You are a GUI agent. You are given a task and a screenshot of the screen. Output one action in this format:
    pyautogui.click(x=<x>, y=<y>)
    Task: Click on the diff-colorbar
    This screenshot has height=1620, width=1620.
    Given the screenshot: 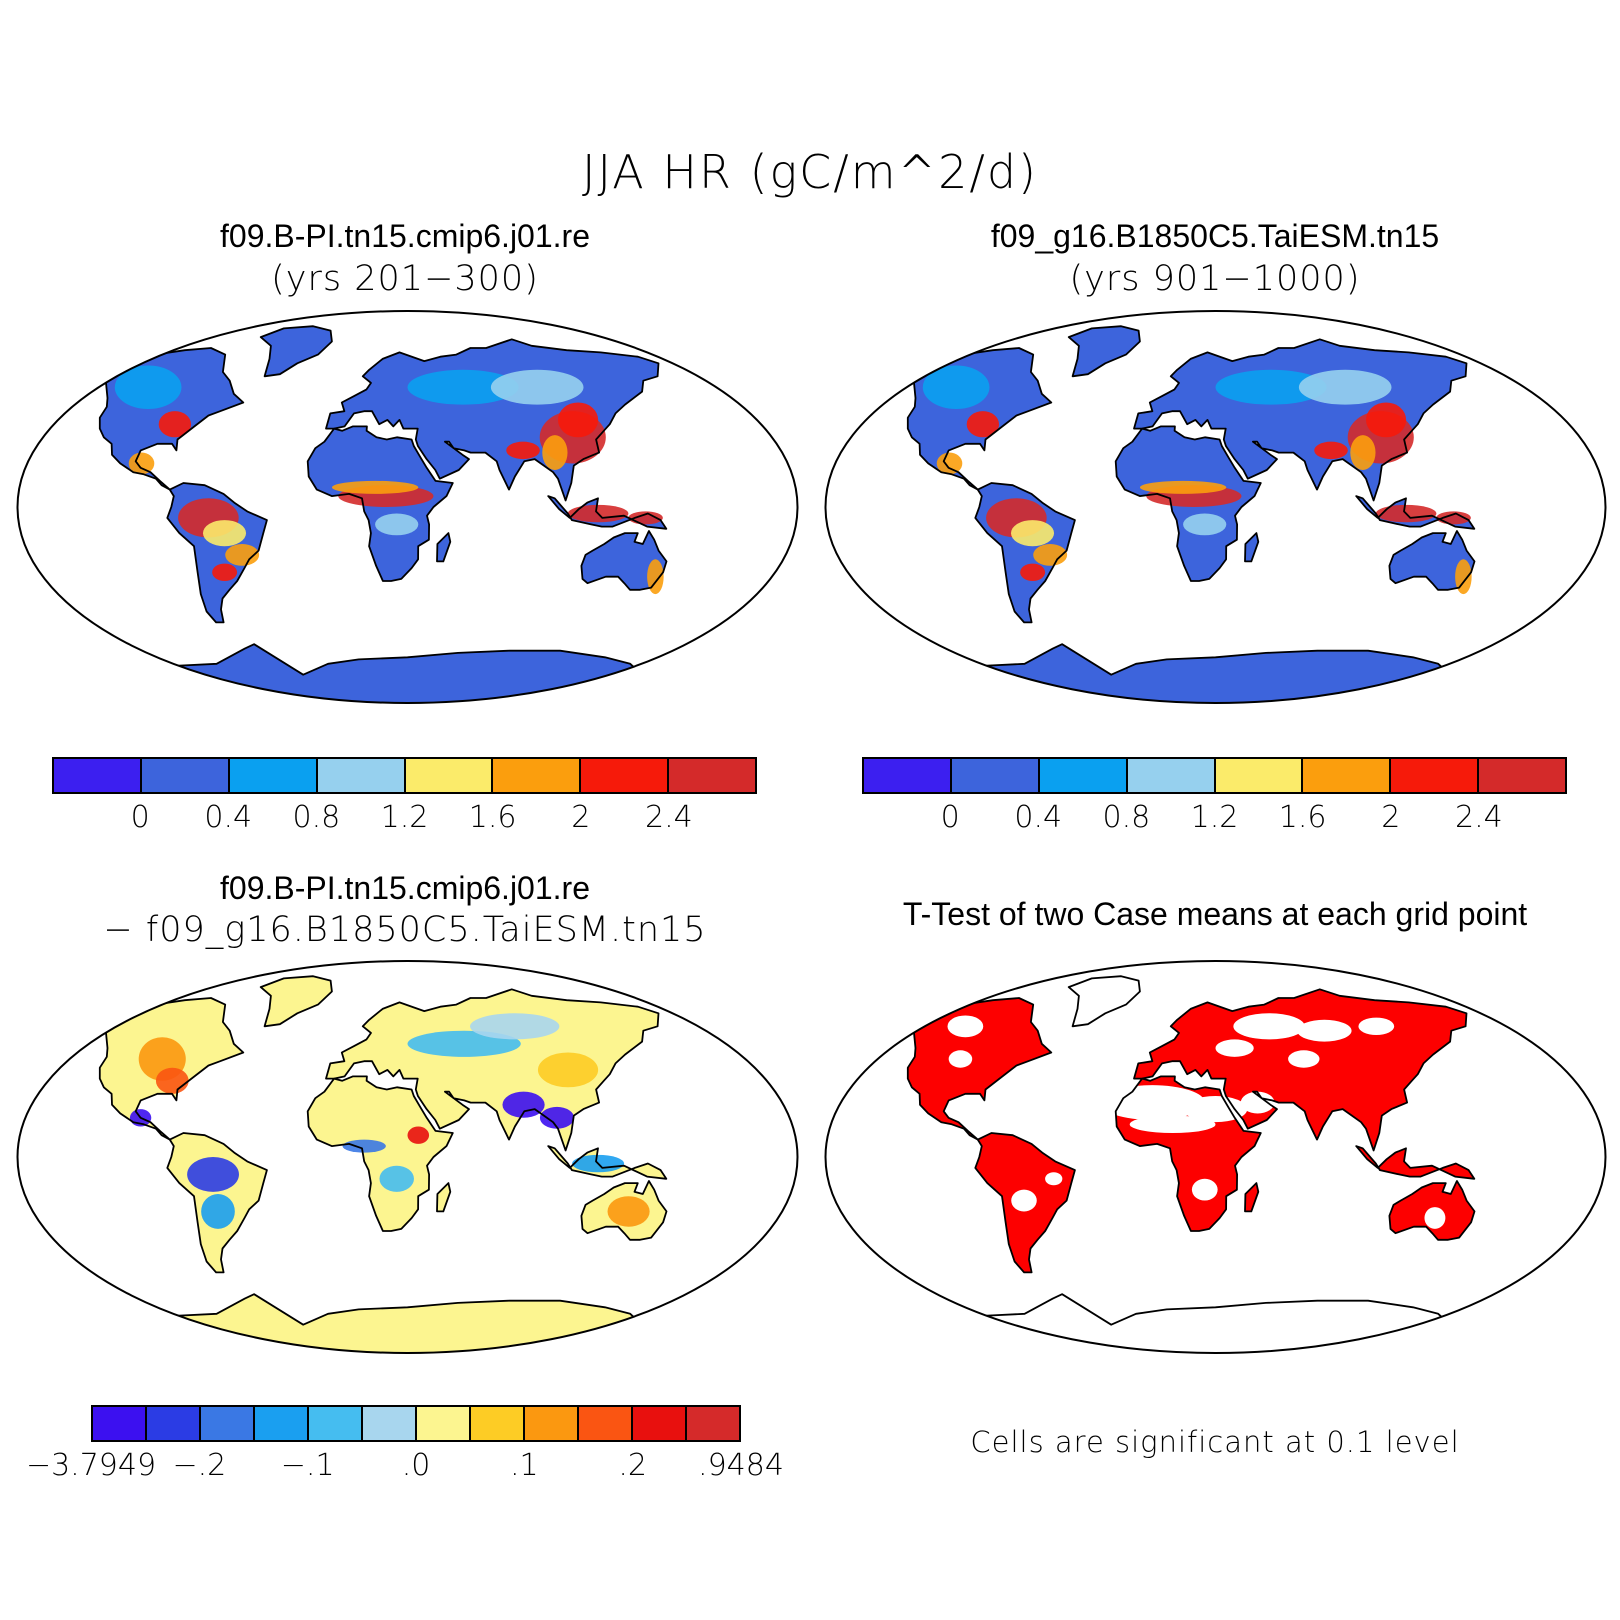 What is the action you would take?
    pyautogui.click(x=416, y=1423)
    